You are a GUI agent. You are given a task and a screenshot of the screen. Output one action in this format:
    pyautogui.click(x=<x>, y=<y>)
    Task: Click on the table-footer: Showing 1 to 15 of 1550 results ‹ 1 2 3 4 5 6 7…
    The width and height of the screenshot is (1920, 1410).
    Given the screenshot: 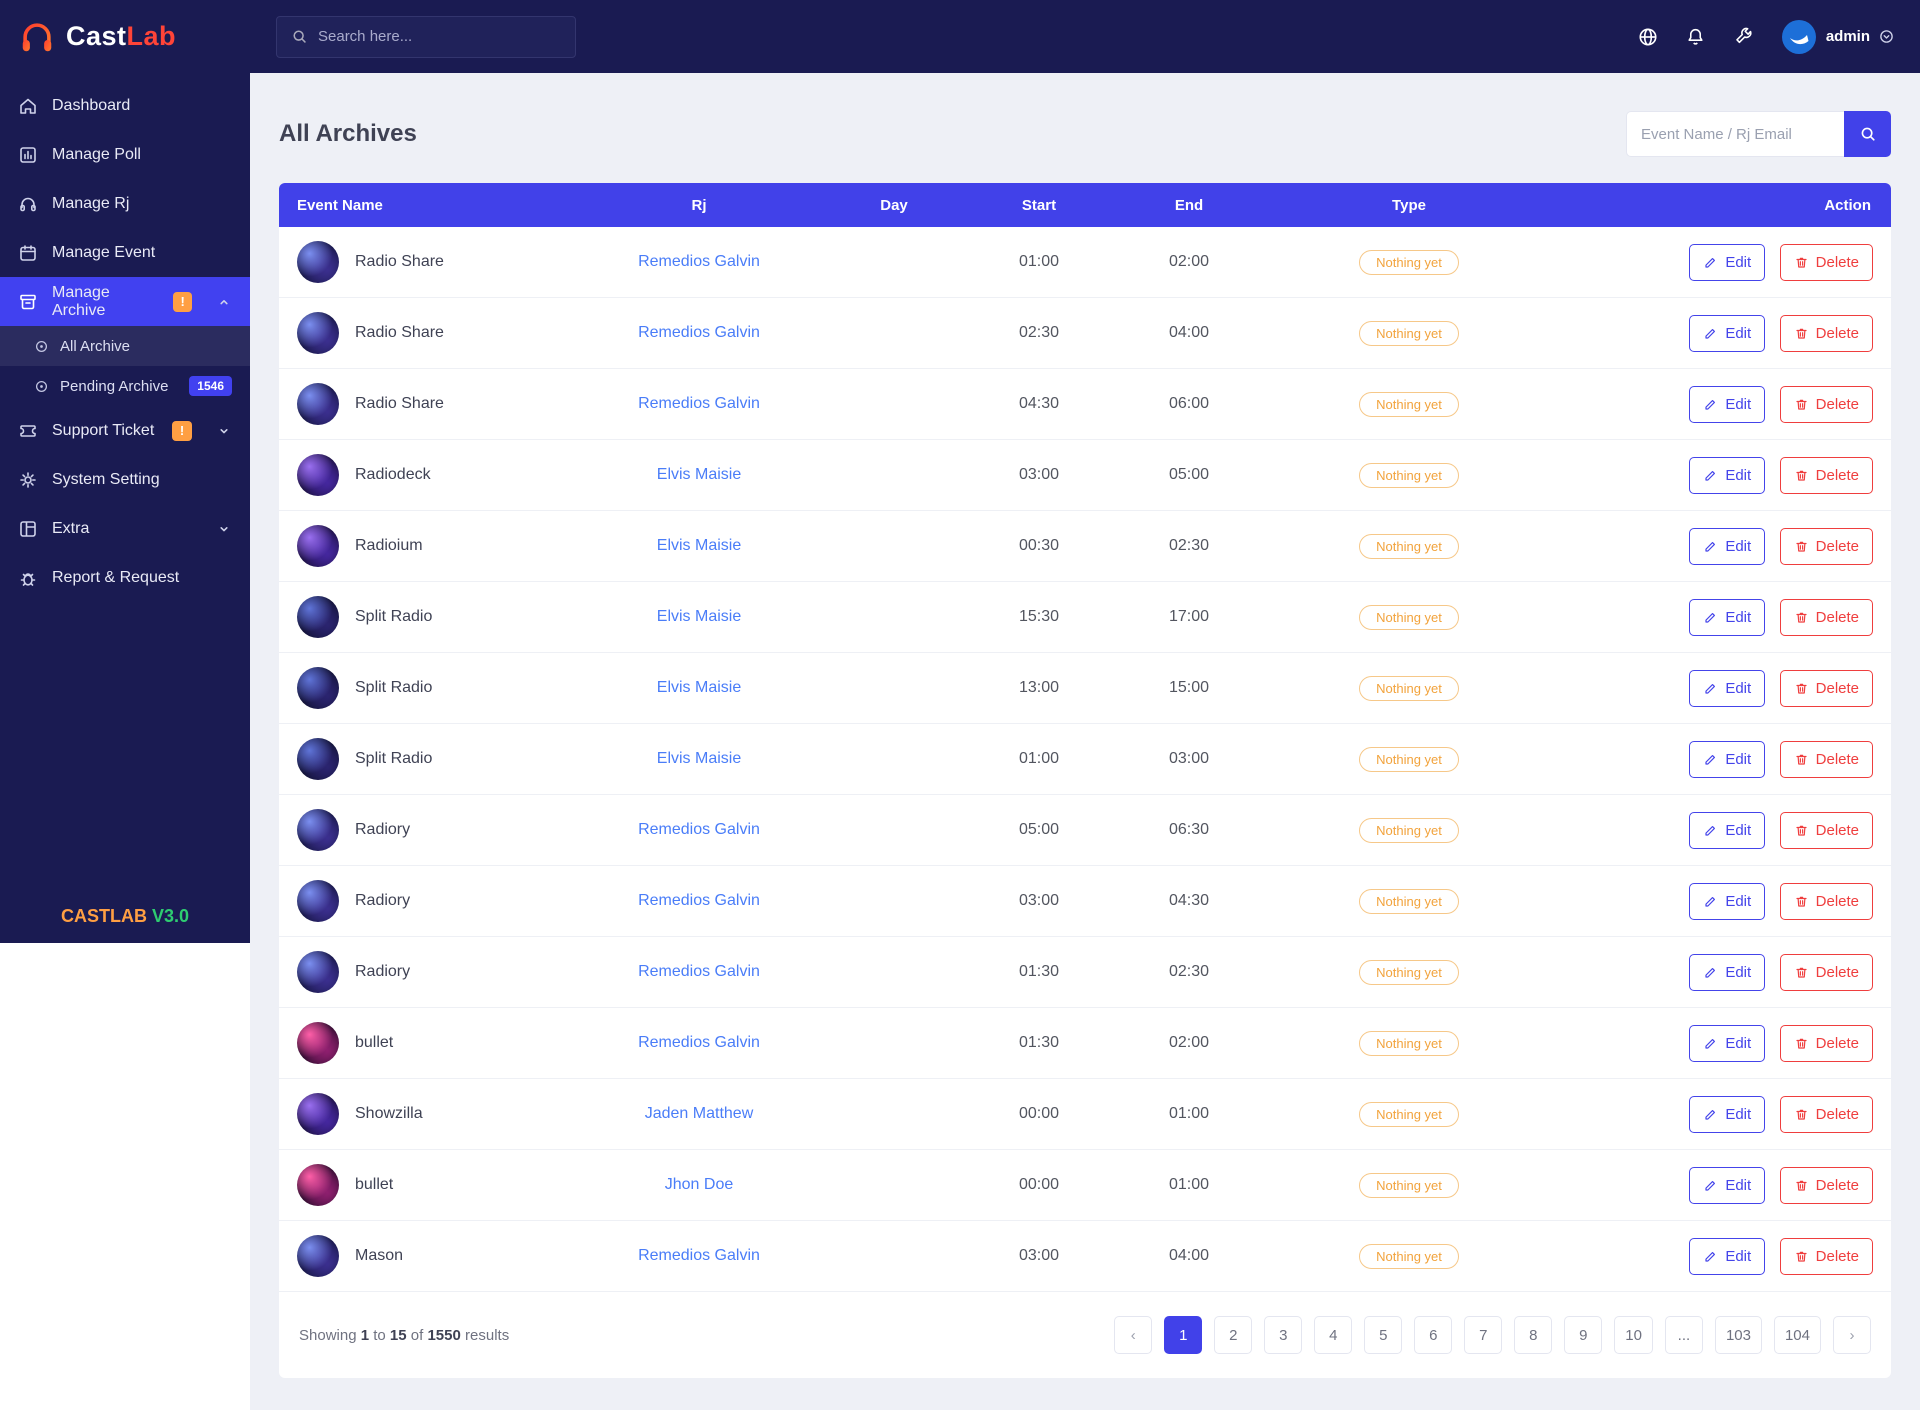 What is the action you would take?
    pyautogui.click(x=1085, y=1335)
    